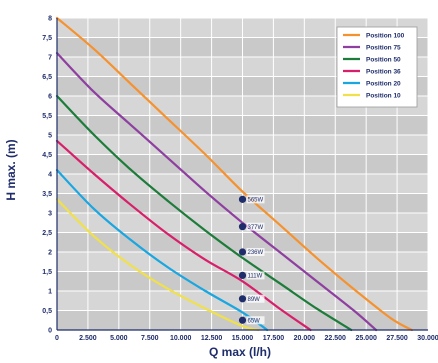  Describe the element at coordinates (336, 338) in the screenshot. I see `x-tick-label: 22.500` at that location.